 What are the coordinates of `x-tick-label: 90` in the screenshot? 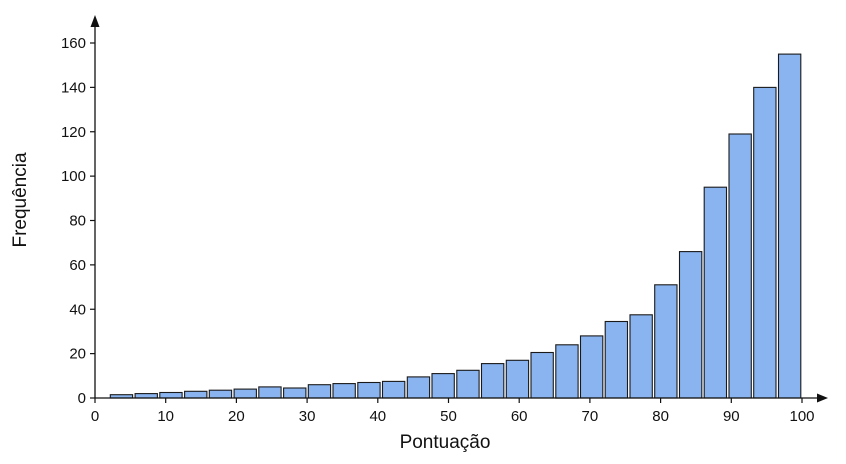 It's located at (731, 416).